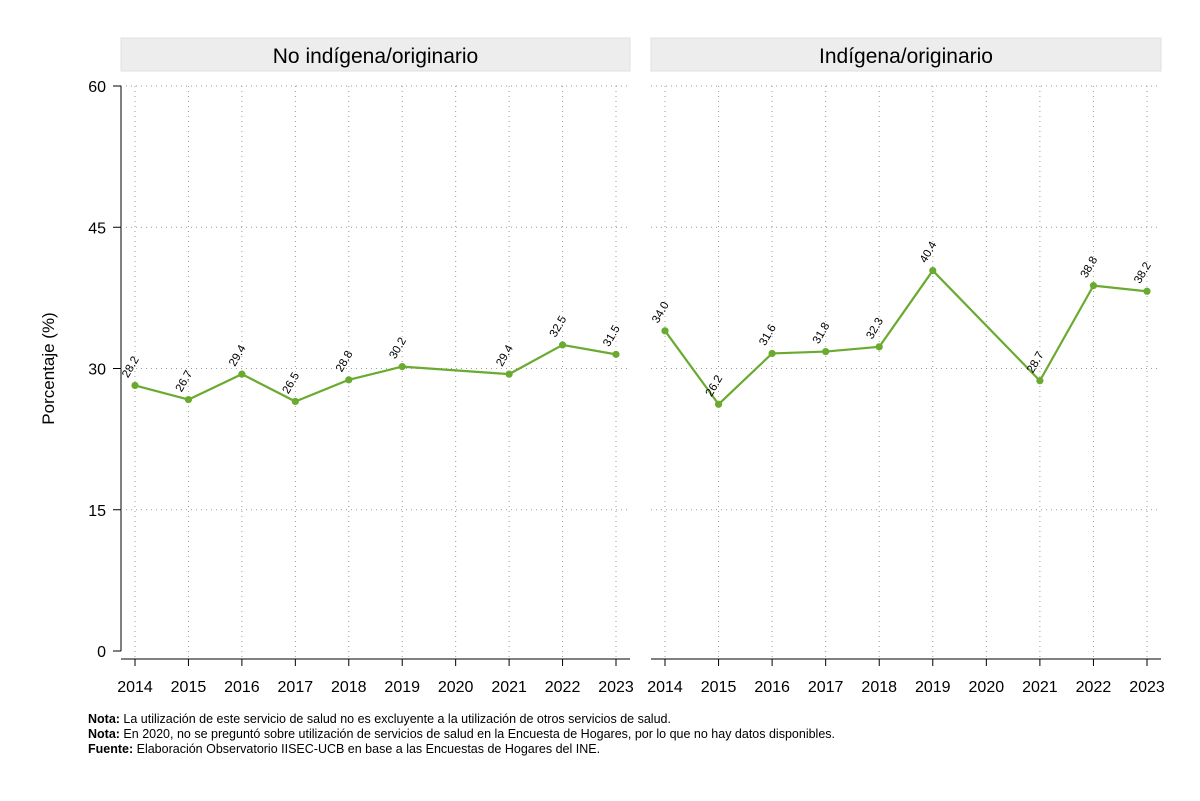 The width and height of the screenshot is (1200, 801). What do you see at coordinates (1036, 362) in the screenshot?
I see `data-label: 28.7` at bounding box center [1036, 362].